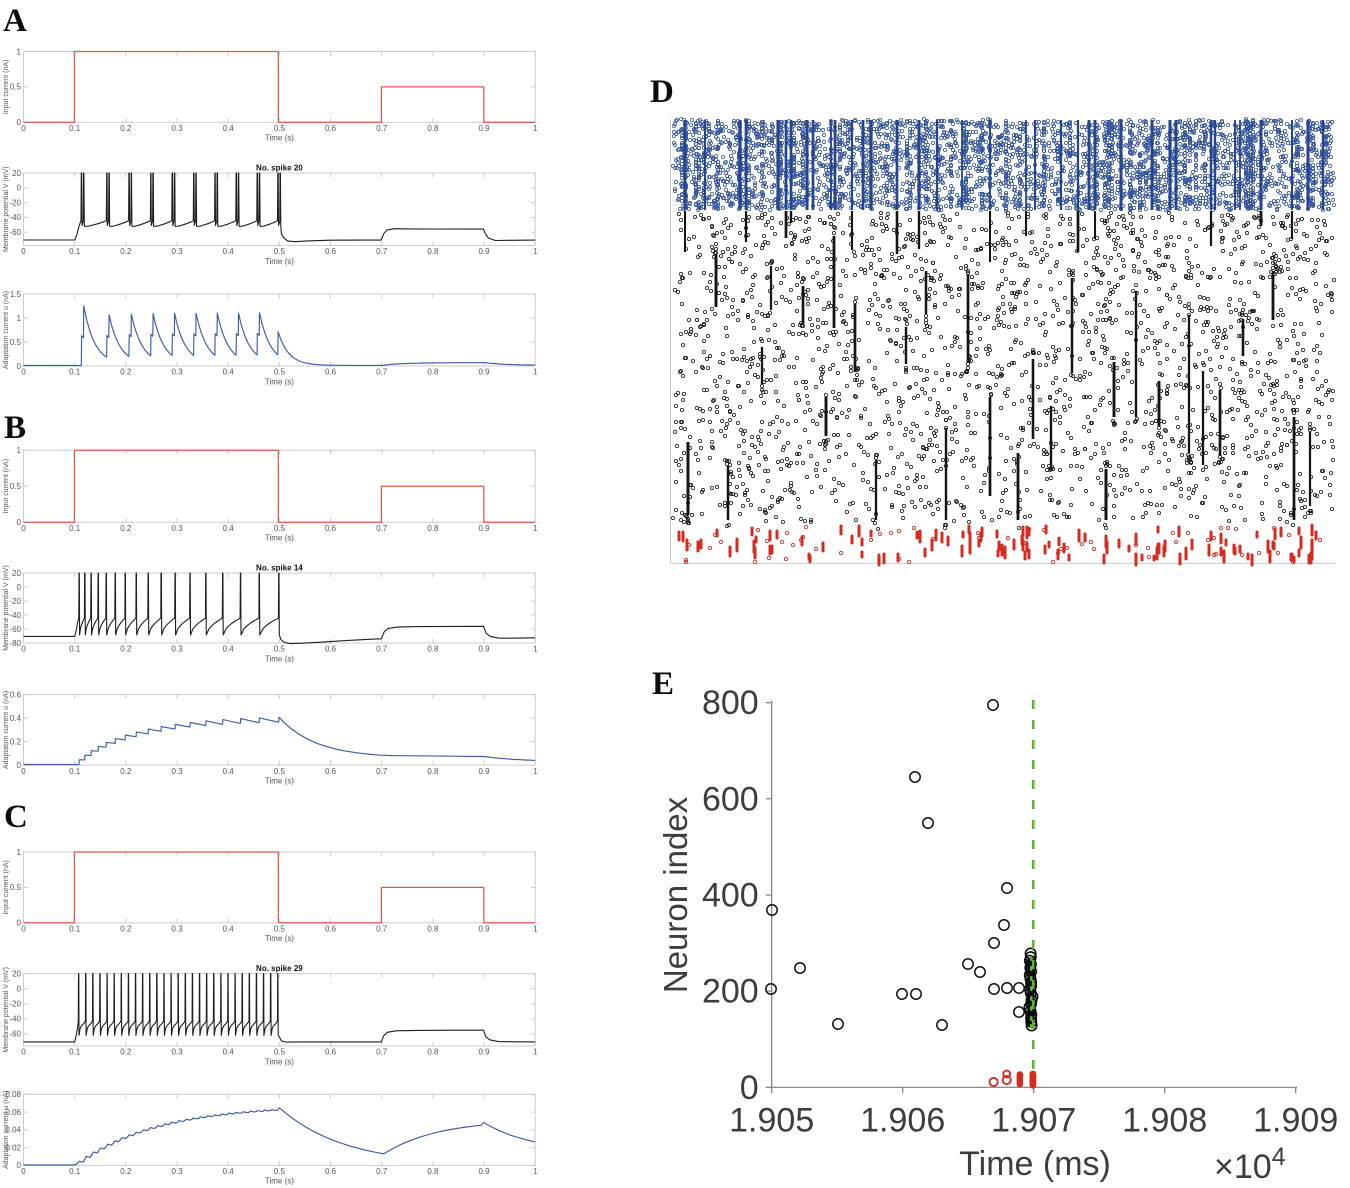 Image resolution: width=1350 pixels, height=1188 pixels. What do you see at coordinates (15, 21) in the screenshot?
I see `svg-text: A` at bounding box center [15, 21].